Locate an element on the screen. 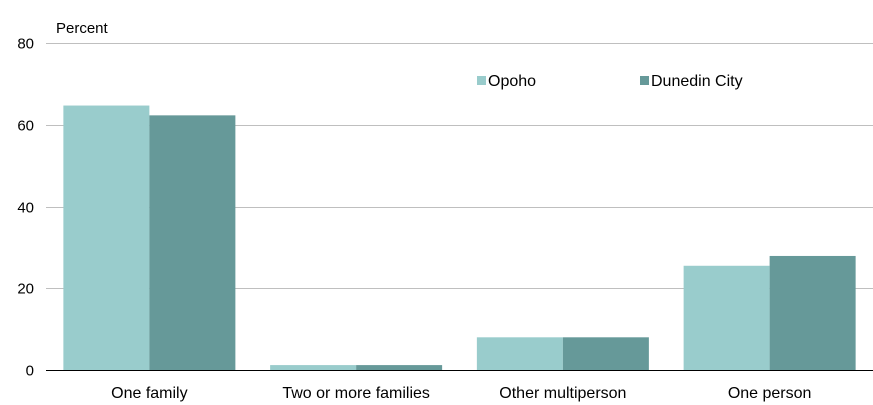  x-tick-label: Two or more families is located at coordinates (356, 393).